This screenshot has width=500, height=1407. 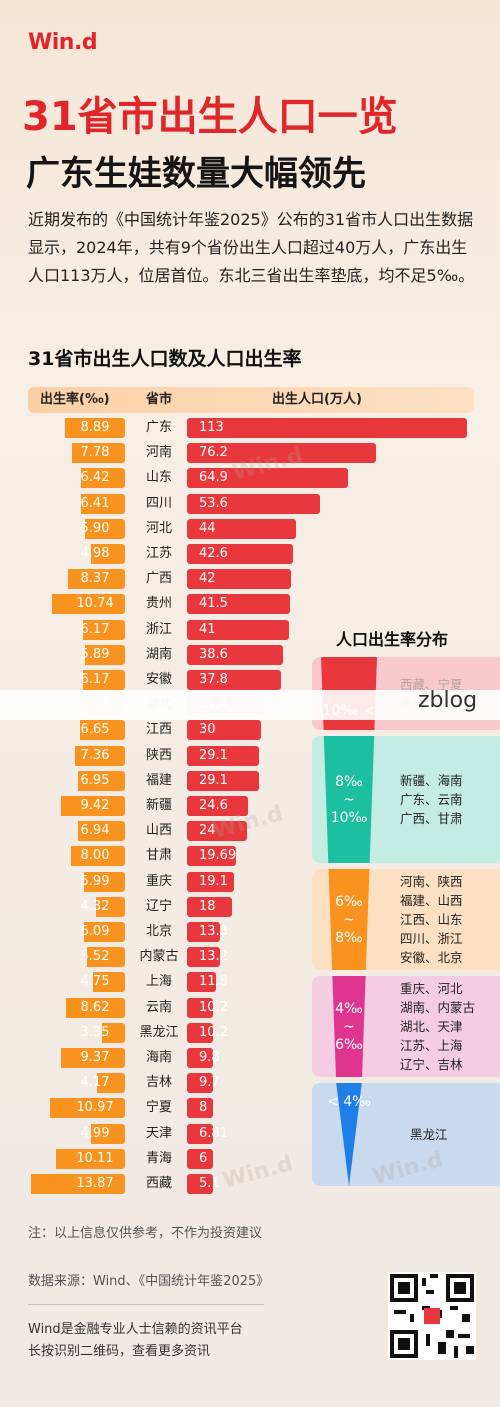 I want to click on rate-label: 9.37, so click(x=95, y=1057).